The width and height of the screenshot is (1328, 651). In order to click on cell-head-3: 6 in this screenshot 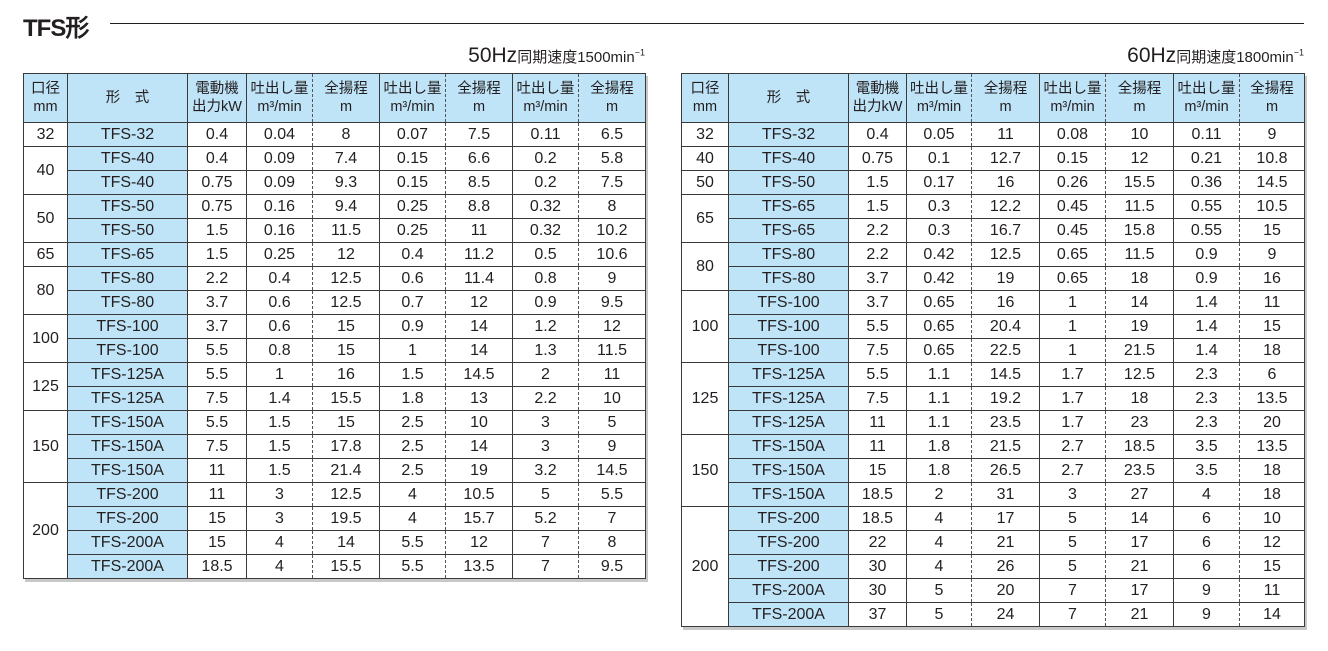, I will do `click(1272, 374)`.